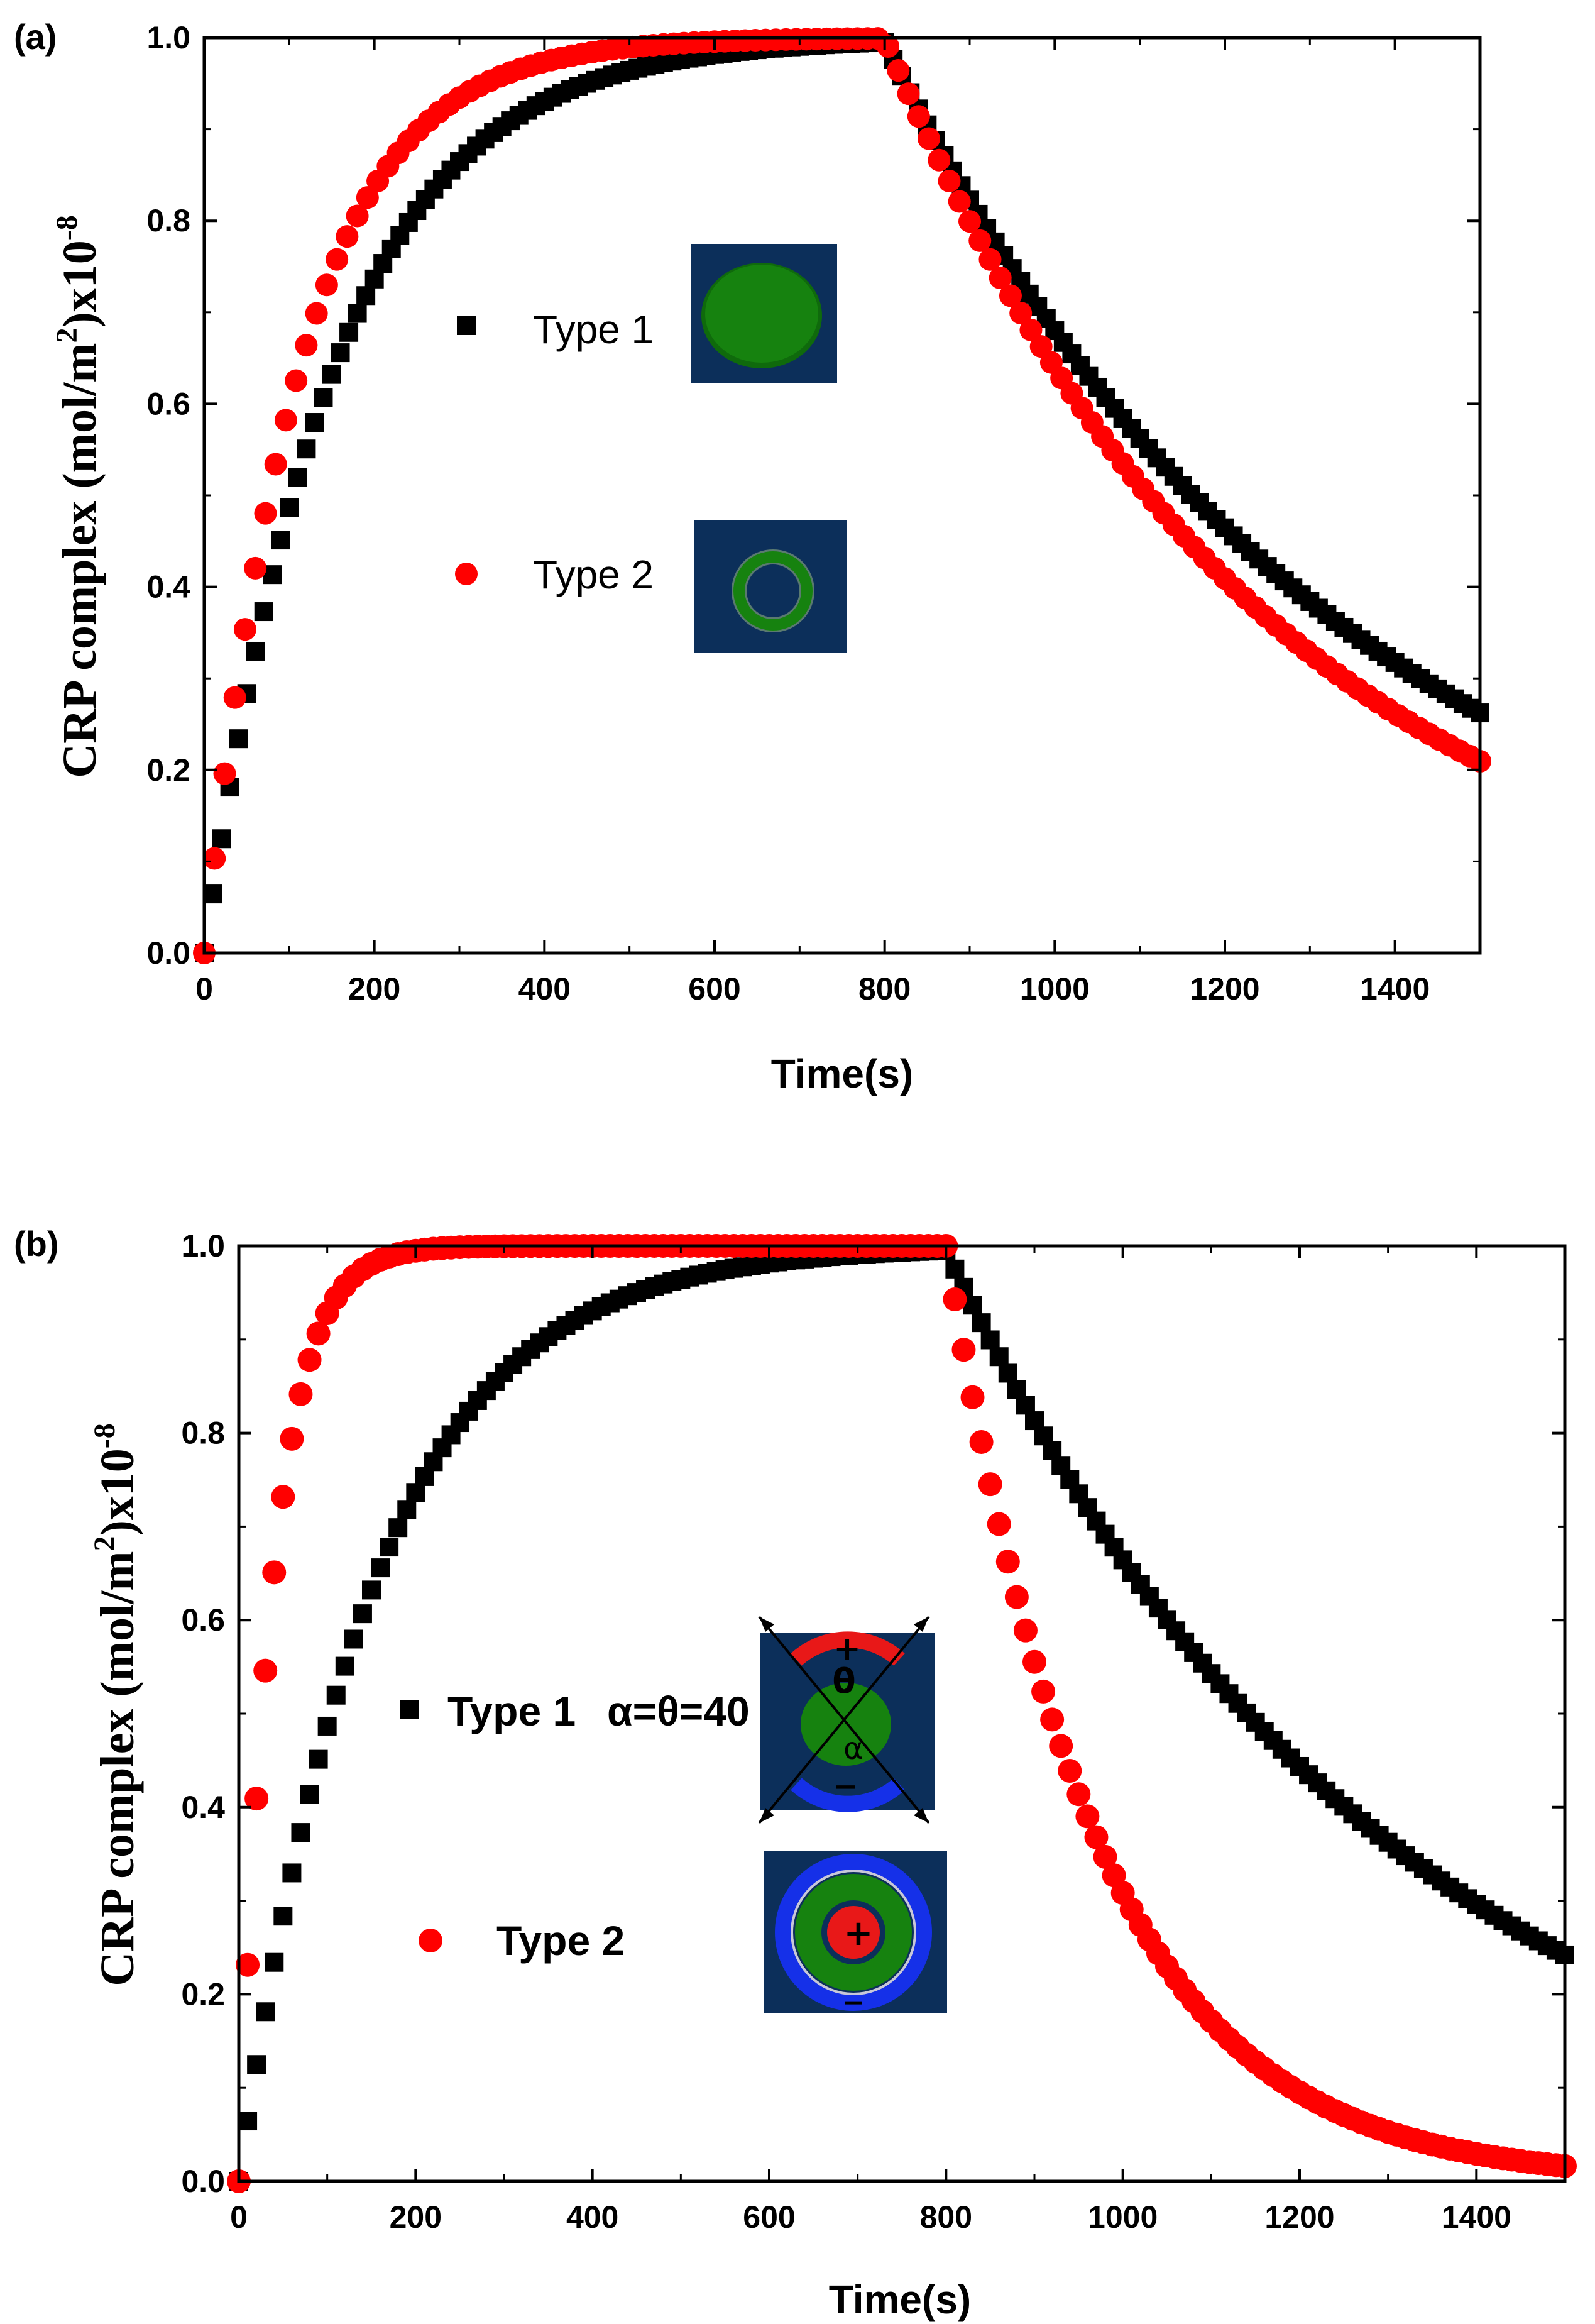  I want to click on panel-b-ylabel: CRP complex (mol/m2)x10-8, so click(116, 1704).